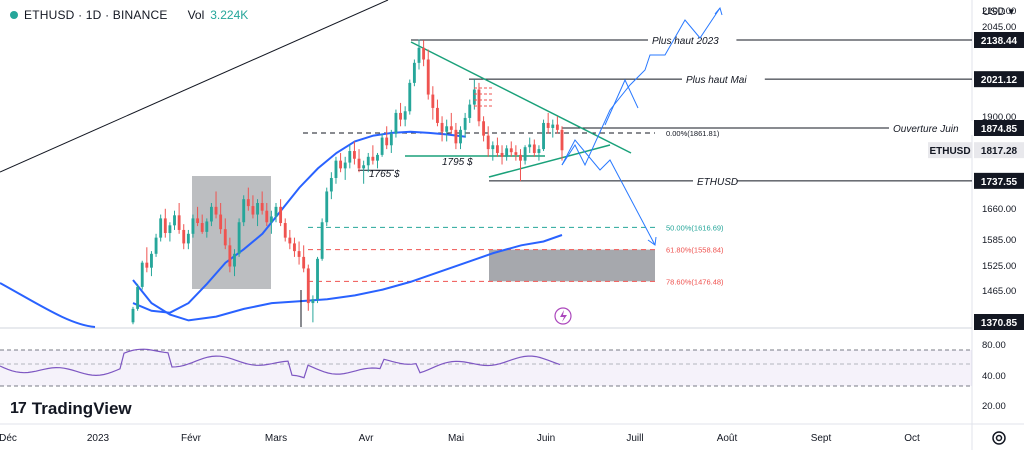 This screenshot has width=1024, height=450. I want to click on price-badge: 1737.55, so click(999, 182).